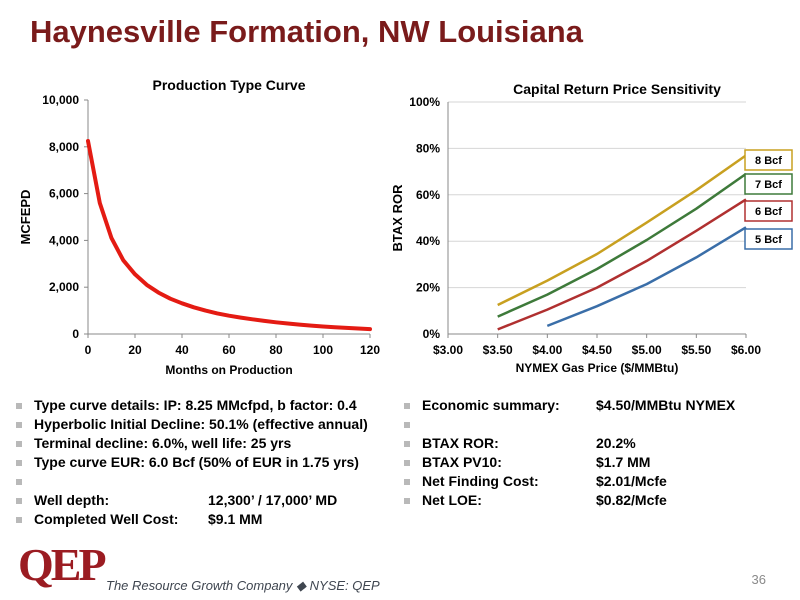 This screenshot has width=800, height=600. I want to click on bullet-item: BTAX PV10: $1.7 MM, so click(599, 462).